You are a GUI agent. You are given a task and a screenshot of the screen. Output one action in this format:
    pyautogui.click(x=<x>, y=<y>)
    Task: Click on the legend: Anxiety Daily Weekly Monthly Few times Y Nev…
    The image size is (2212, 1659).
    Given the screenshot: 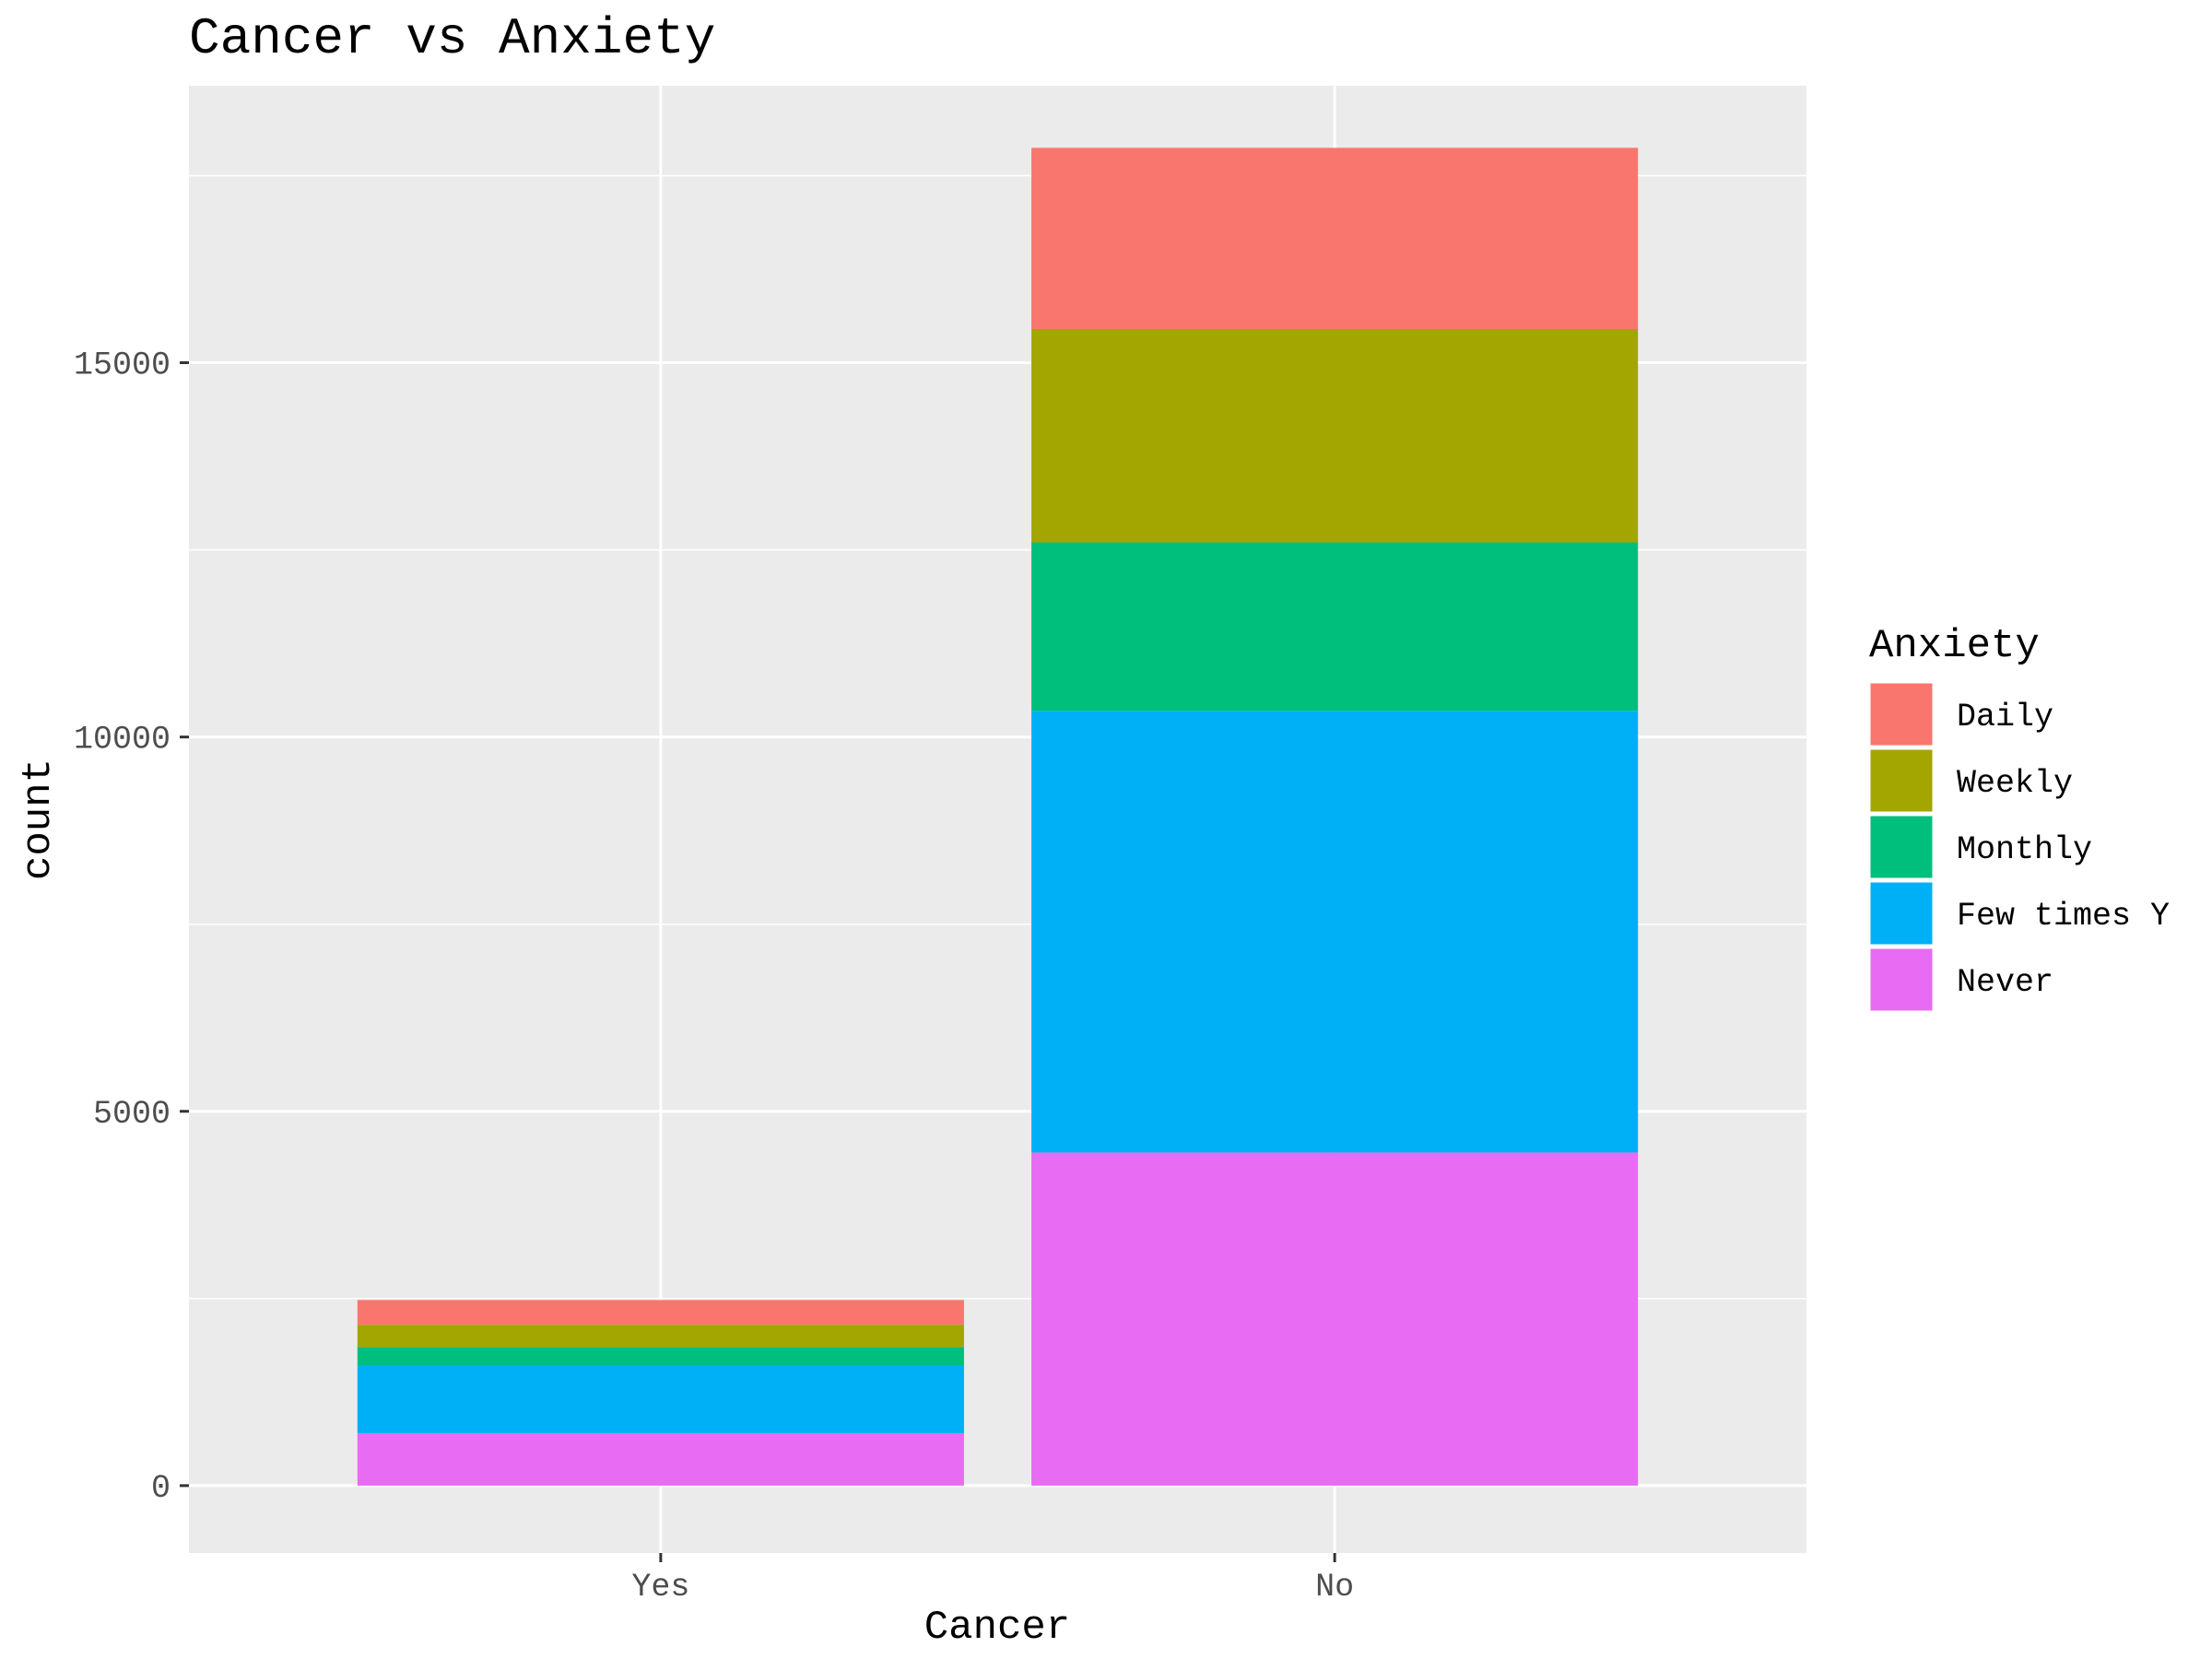 What is the action you would take?
    pyautogui.click(x=2018, y=818)
    